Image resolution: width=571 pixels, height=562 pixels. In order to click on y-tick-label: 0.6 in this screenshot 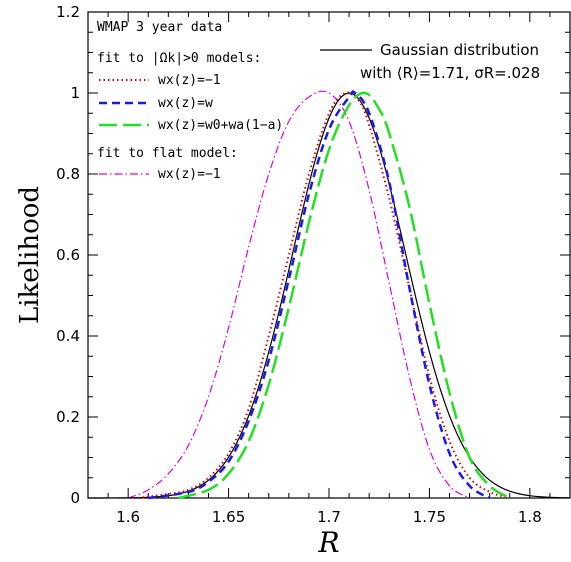, I will do `click(68, 255)`.